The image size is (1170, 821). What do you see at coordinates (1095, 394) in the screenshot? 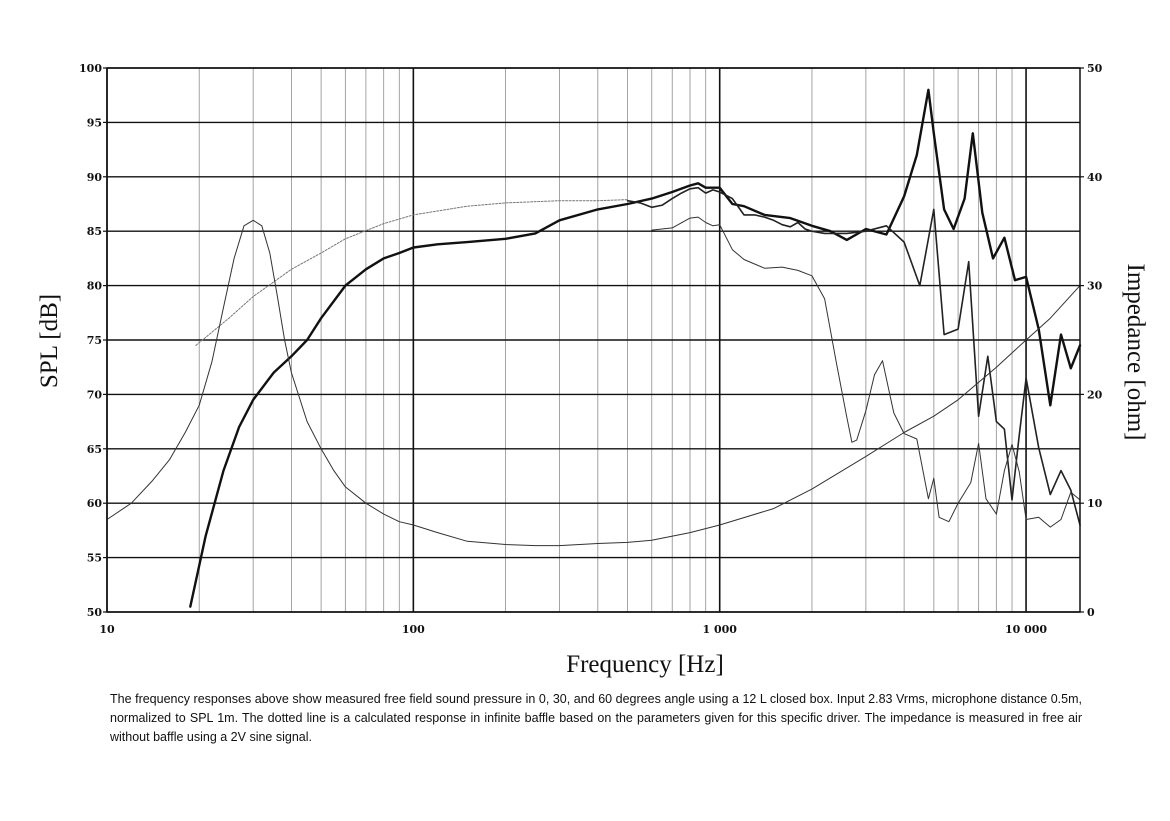
I see `y2-tick-label: 20` at bounding box center [1095, 394].